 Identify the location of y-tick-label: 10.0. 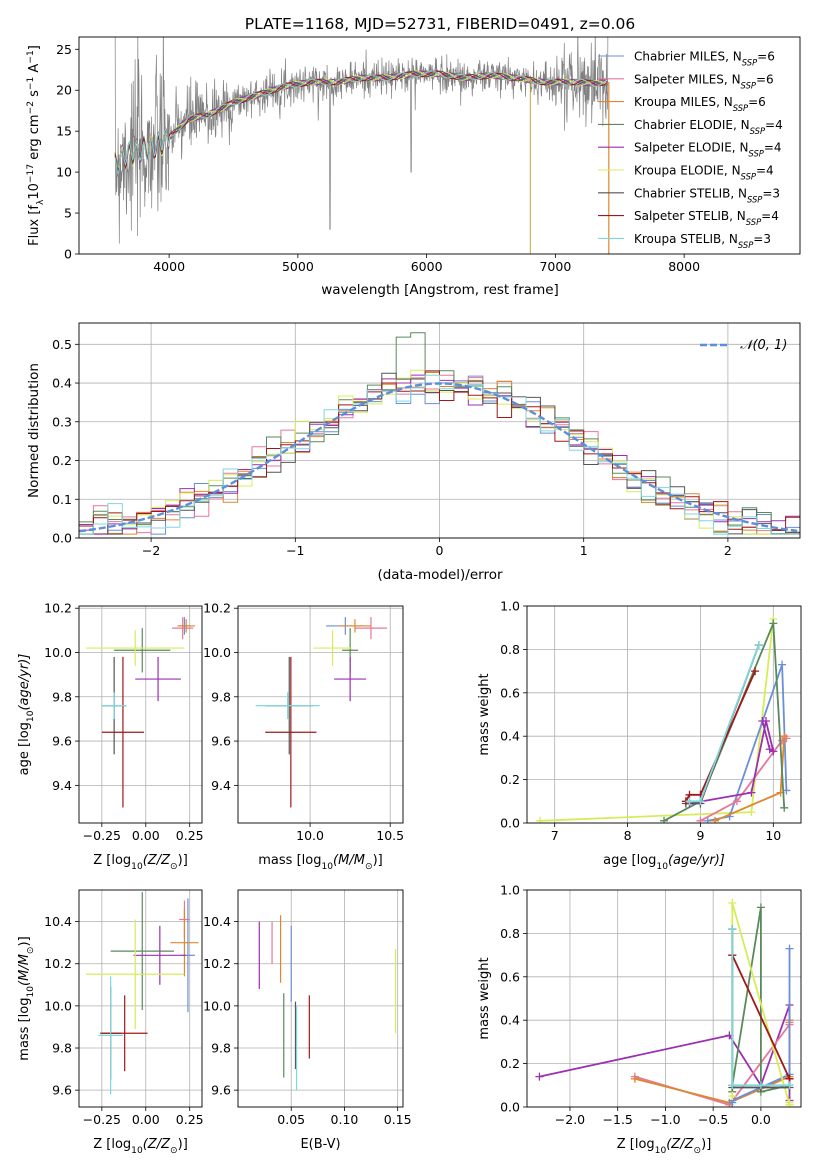
(58, 652).